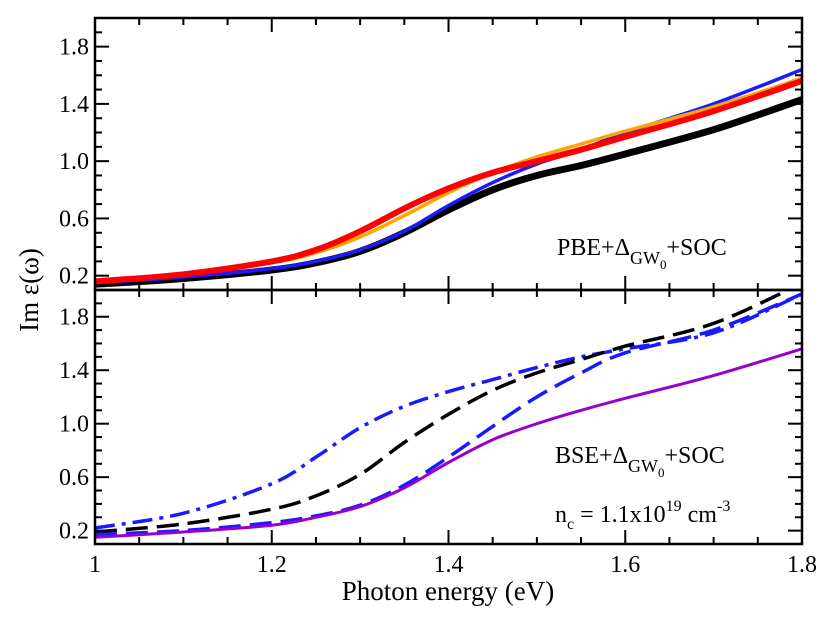  Describe the element at coordinates (29, 290) in the screenshot. I see `y-axis-label: Im ε(ω)` at that location.